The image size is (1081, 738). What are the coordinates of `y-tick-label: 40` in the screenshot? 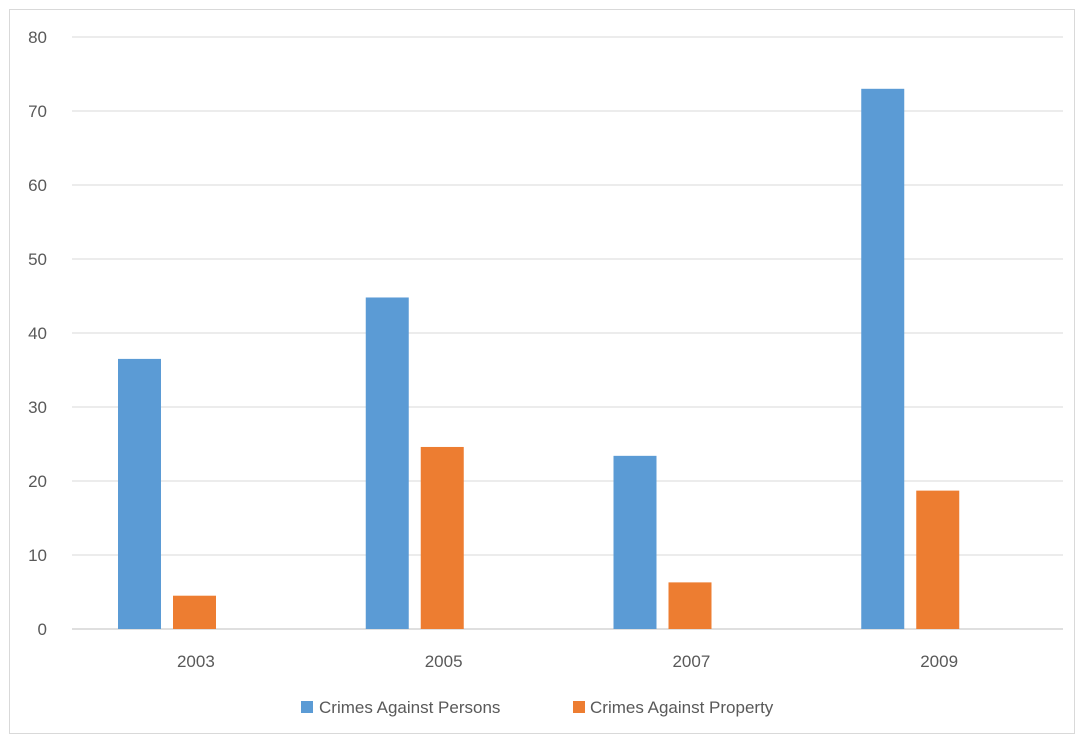 It's located at (37, 333).